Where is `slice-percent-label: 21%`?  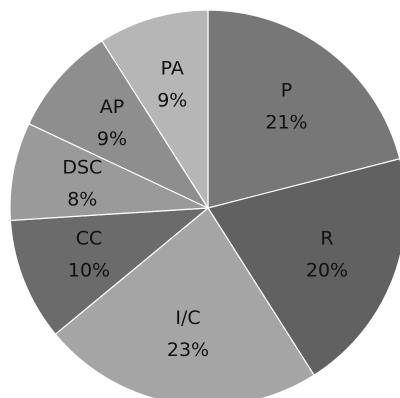
slice-percent-label: 21% is located at coordinates (286, 122).